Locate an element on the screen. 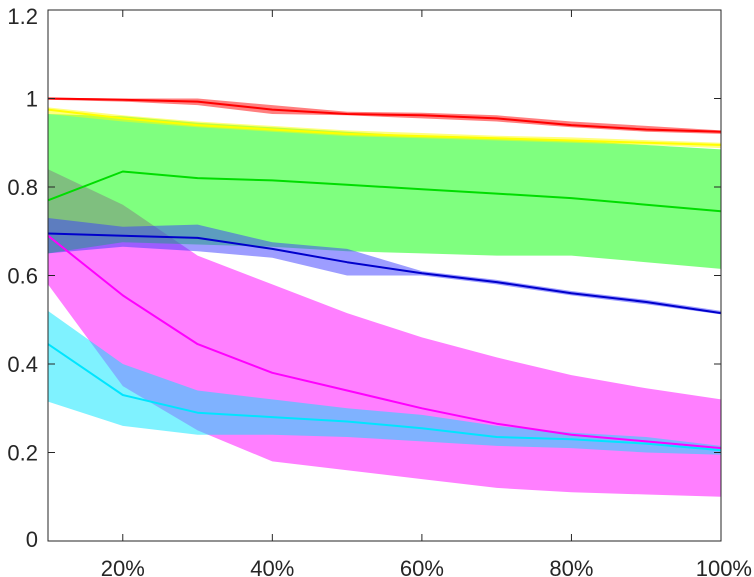  x-tick-labels: 20% 40% 60% 80% 100% is located at coordinates (426, 566).